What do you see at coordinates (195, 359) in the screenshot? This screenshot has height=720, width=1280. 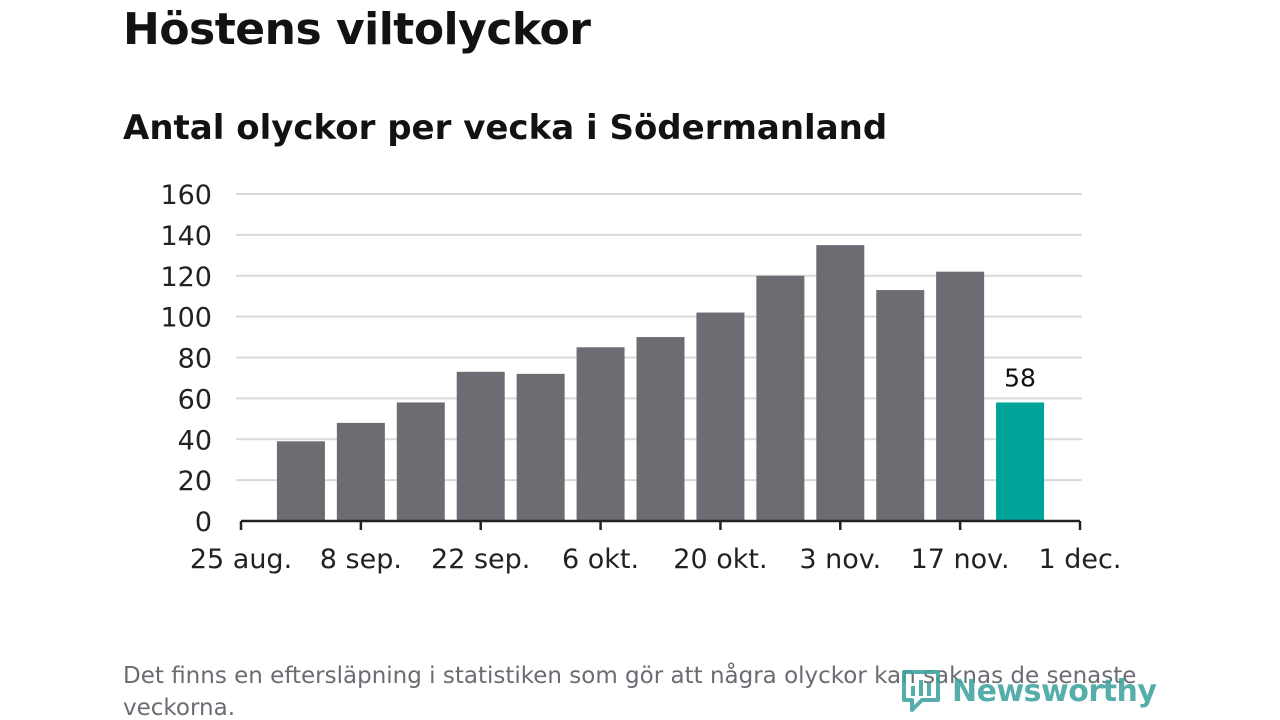 I see `y-tick-label: 80` at bounding box center [195, 359].